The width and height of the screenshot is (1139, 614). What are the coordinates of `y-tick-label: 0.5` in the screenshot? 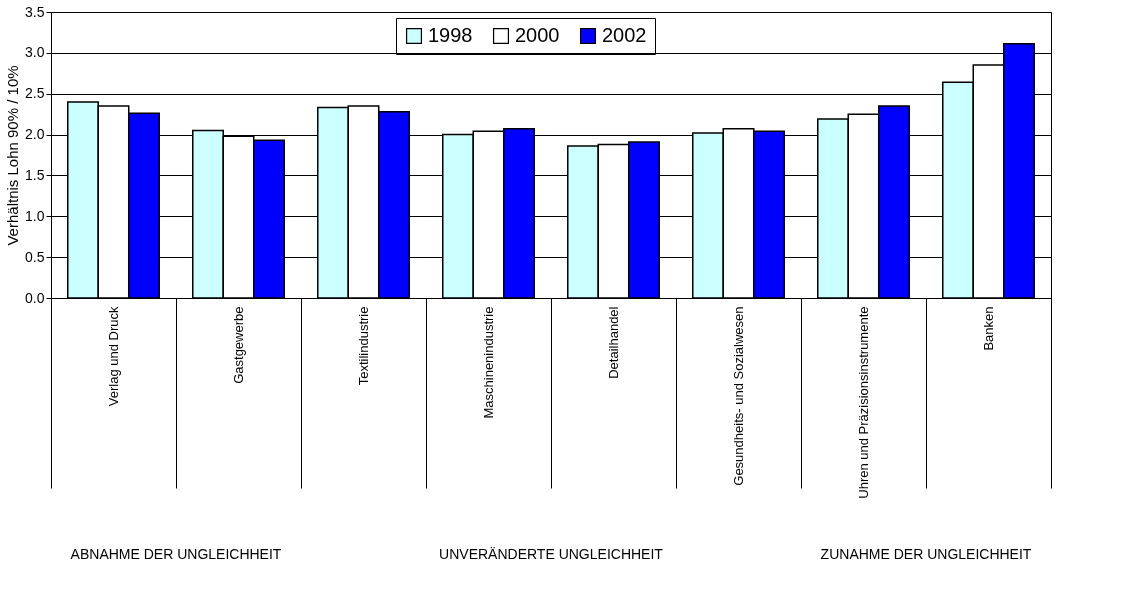 It's located at (35, 256).